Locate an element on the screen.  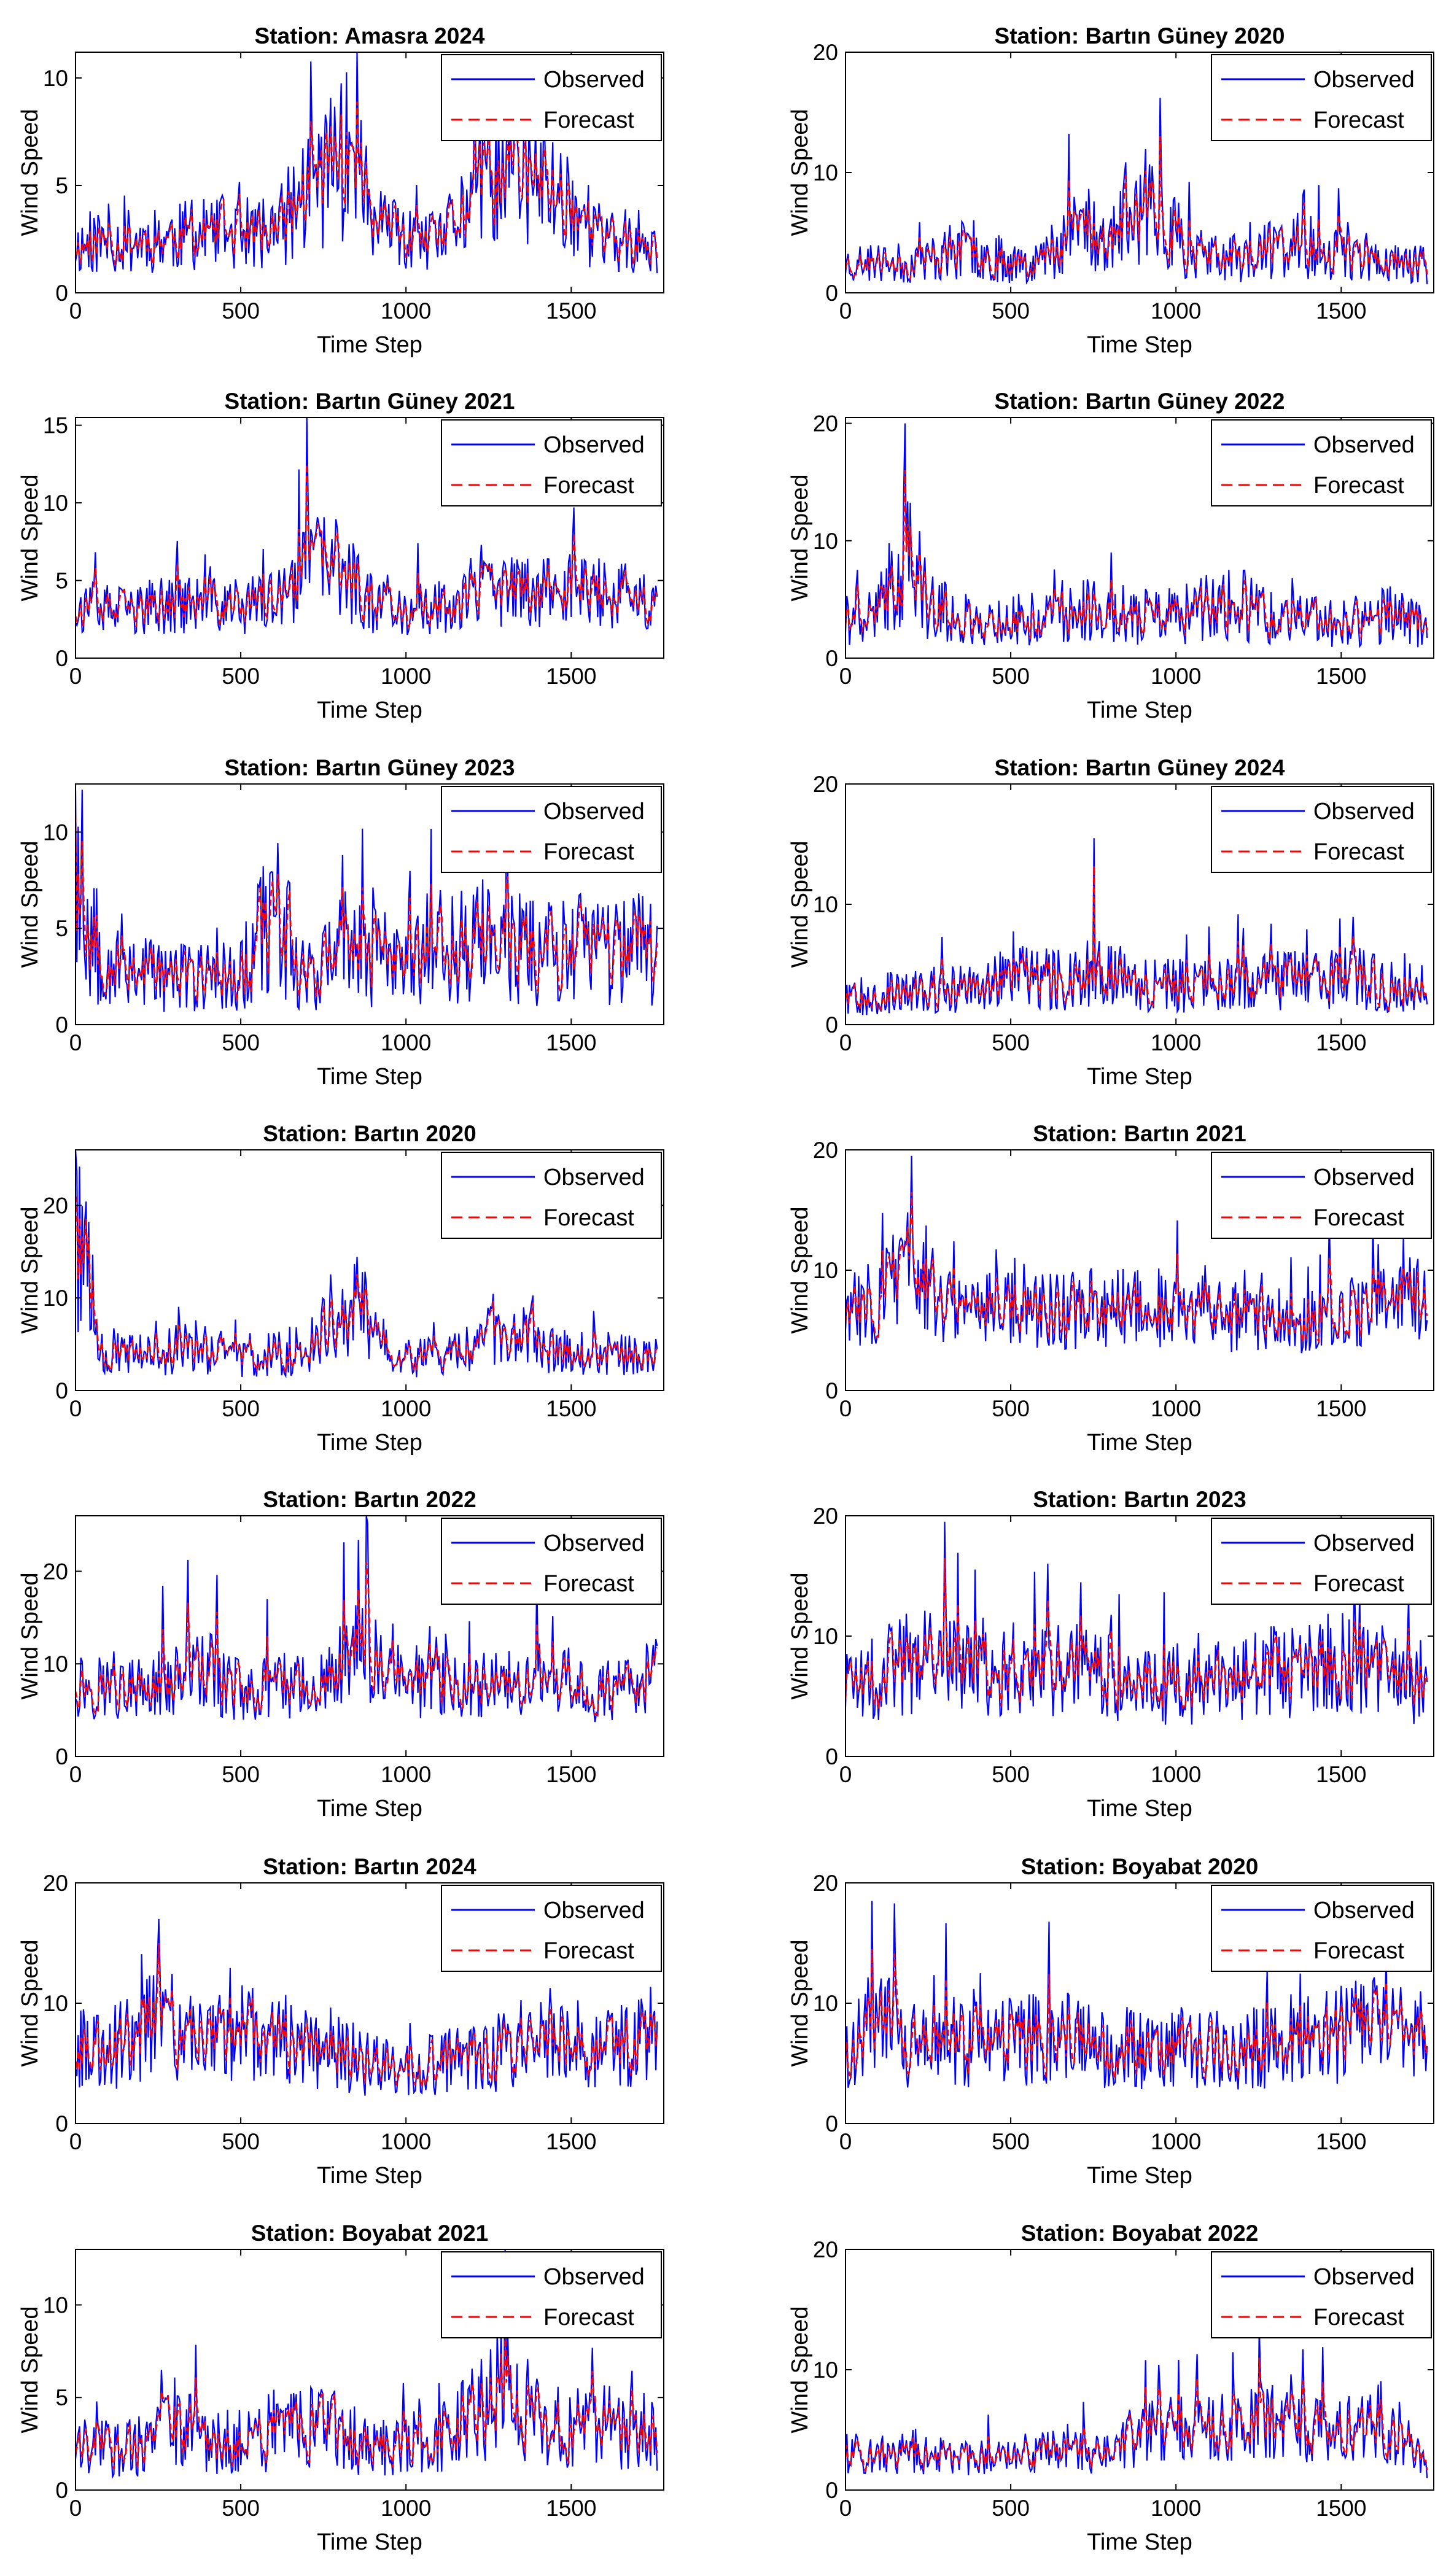
subplot-title: Station: Bartın 2021 is located at coordinates (1139, 1133).